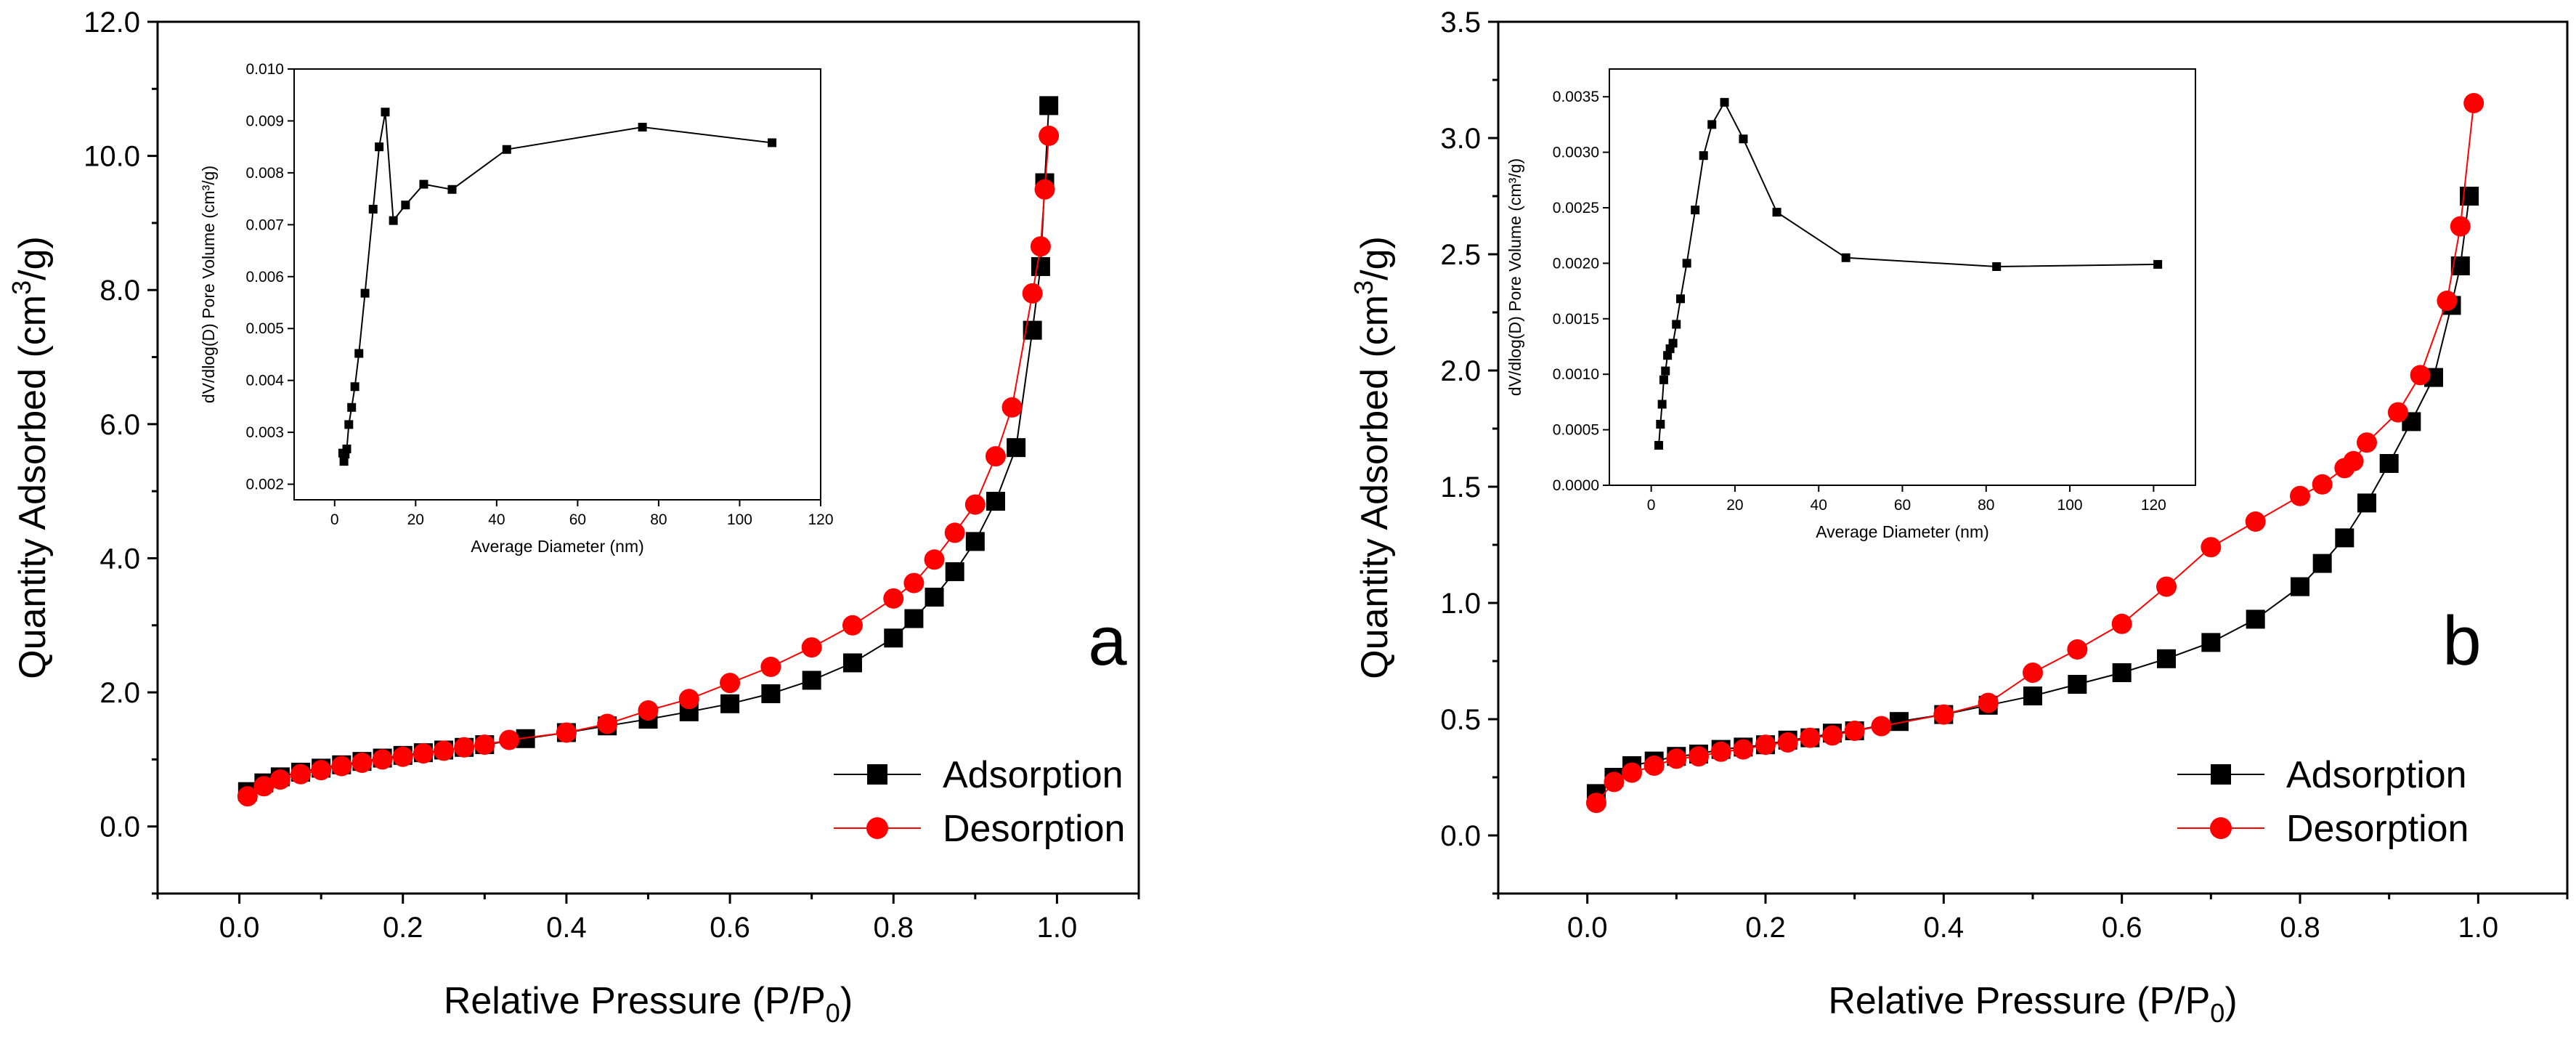 This screenshot has height=1041, width=2576. I want to click on inset-y-tick-label: 0.003, so click(264, 432).